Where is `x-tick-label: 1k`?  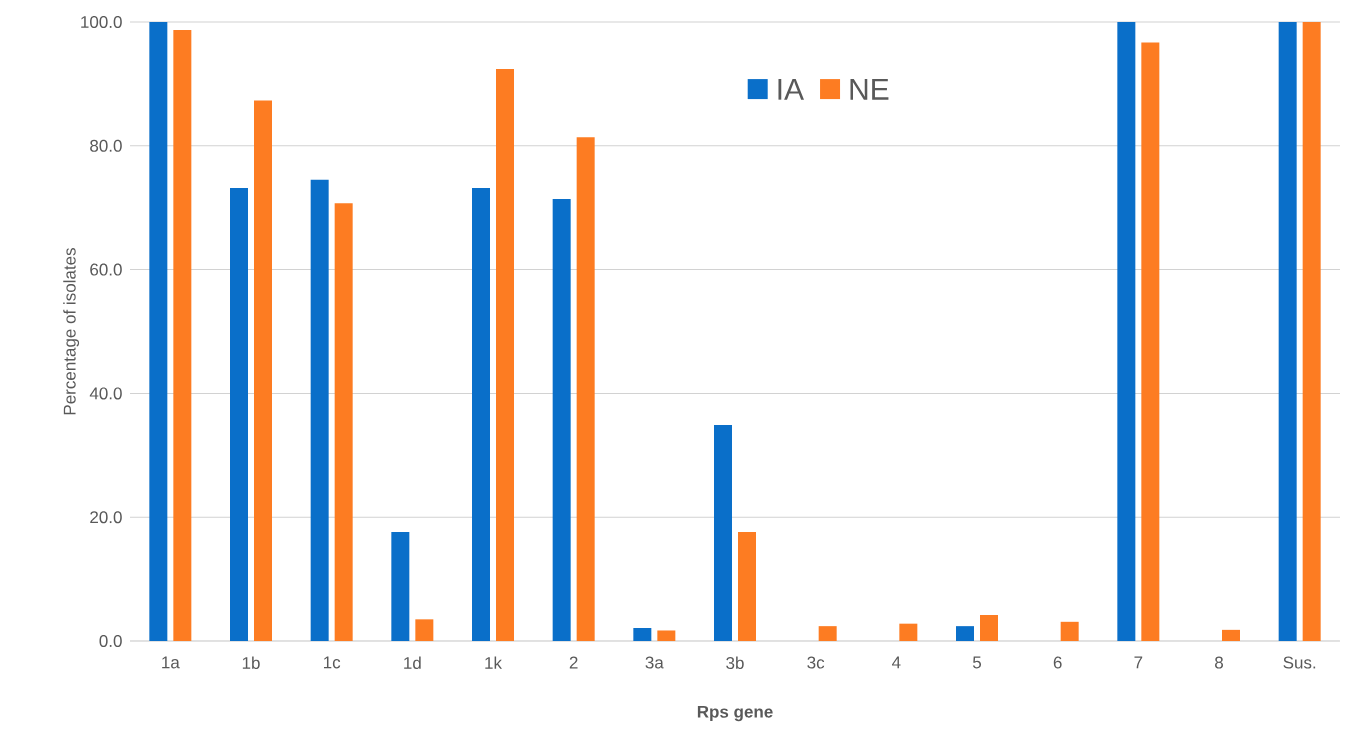
x-tick-label: 1k is located at coordinates (494, 662).